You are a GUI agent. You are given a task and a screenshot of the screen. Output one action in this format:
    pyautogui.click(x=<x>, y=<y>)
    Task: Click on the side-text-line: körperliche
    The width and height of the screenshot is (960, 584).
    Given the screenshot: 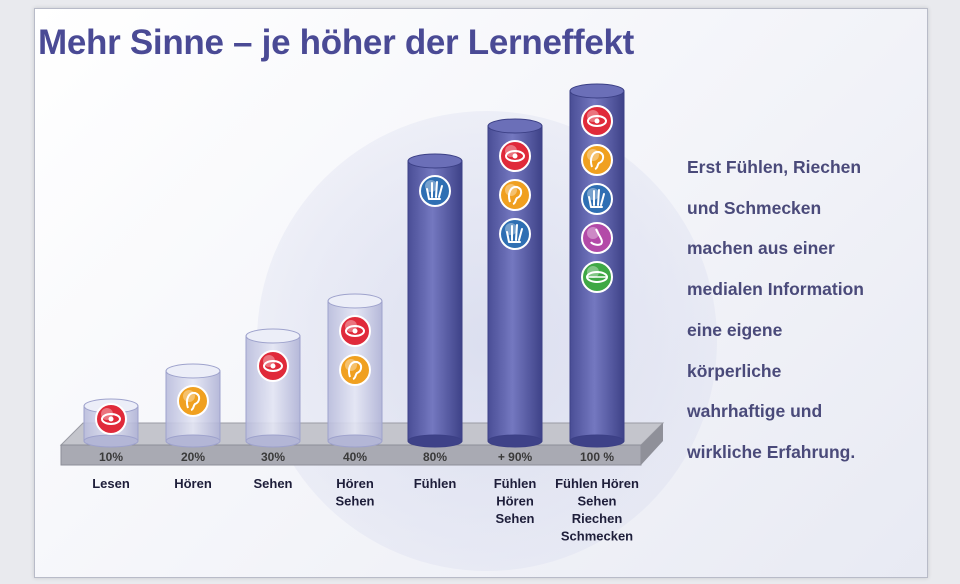 What is the action you would take?
    pyautogui.click(x=734, y=370)
    